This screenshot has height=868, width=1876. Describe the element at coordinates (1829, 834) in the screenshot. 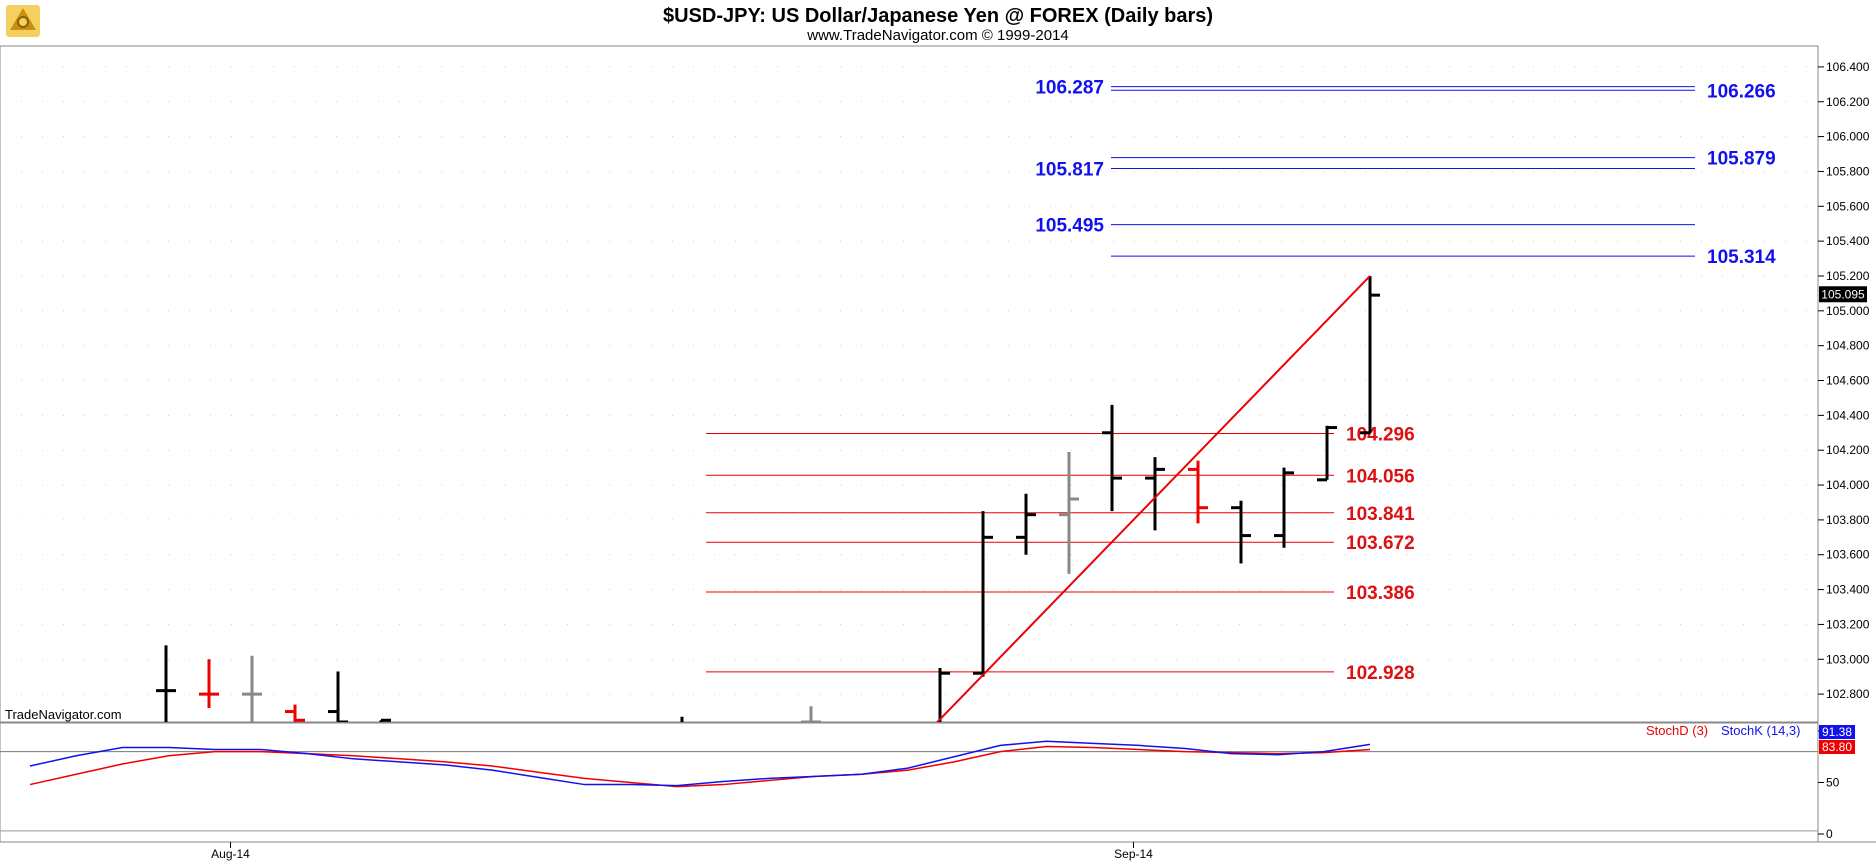

I see `stoch-tick-label: 0` at that location.